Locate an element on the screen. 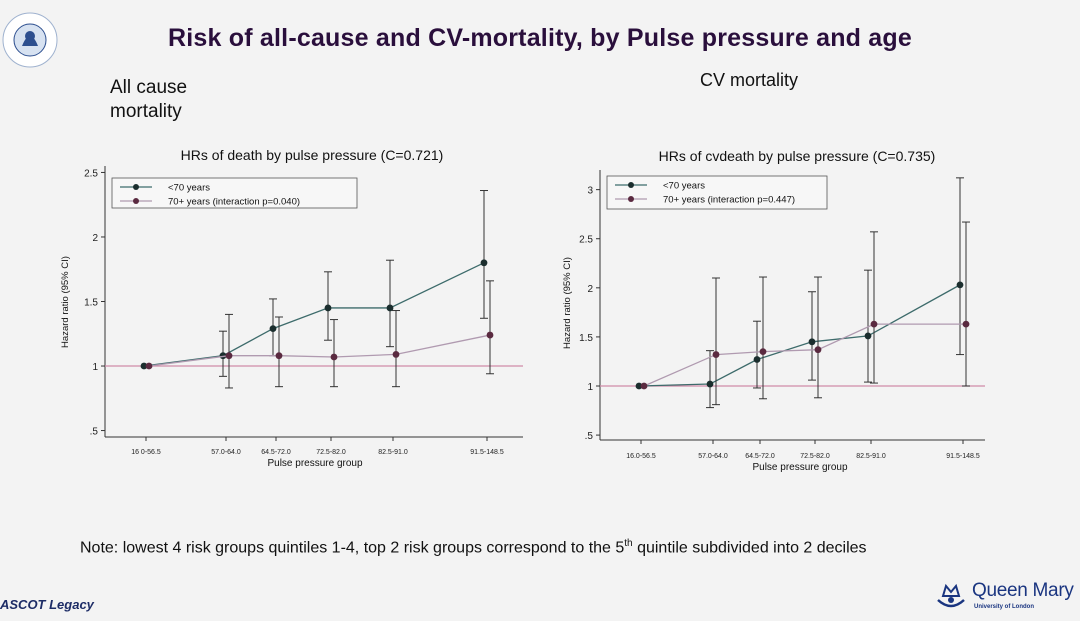  footnote-sup: th is located at coordinates (628, 543).